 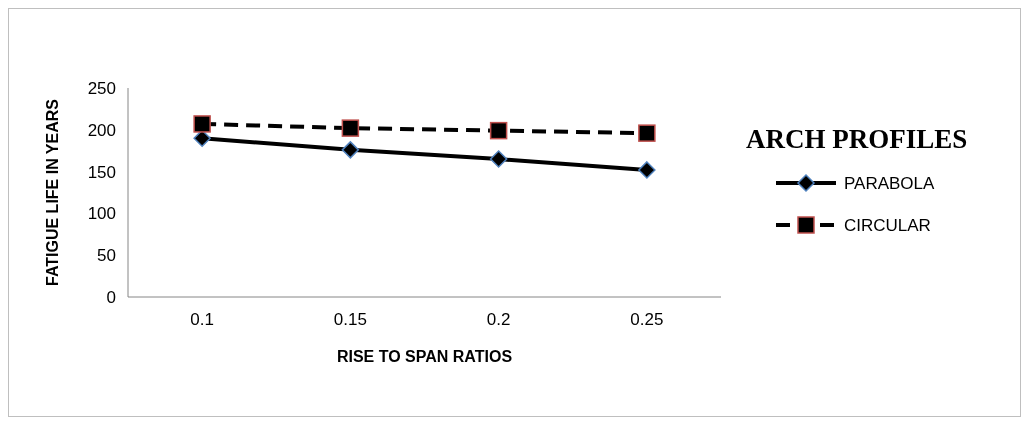 What do you see at coordinates (101, 214) in the screenshot?
I see `y-tick-label: 100` at bounding box center [101, 214].